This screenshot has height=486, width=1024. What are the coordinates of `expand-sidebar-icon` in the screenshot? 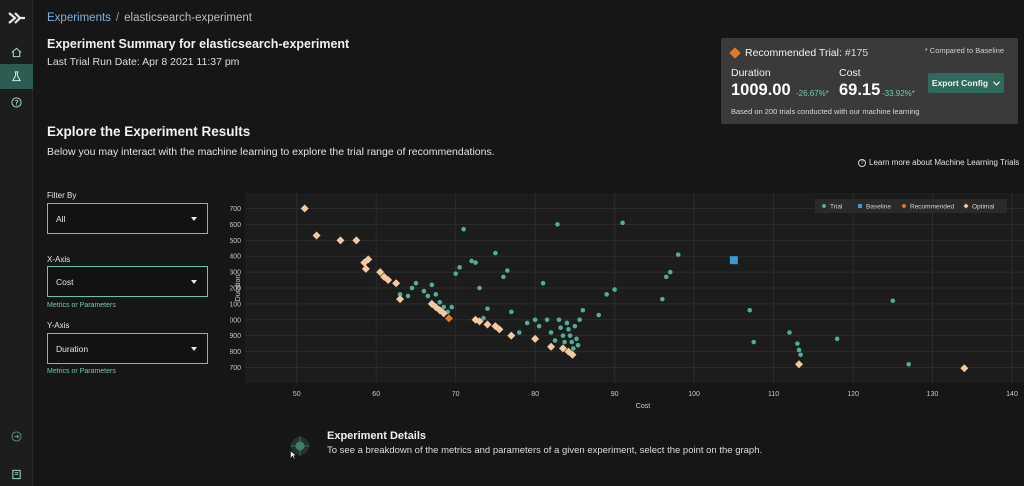 It's located at (16, 436).